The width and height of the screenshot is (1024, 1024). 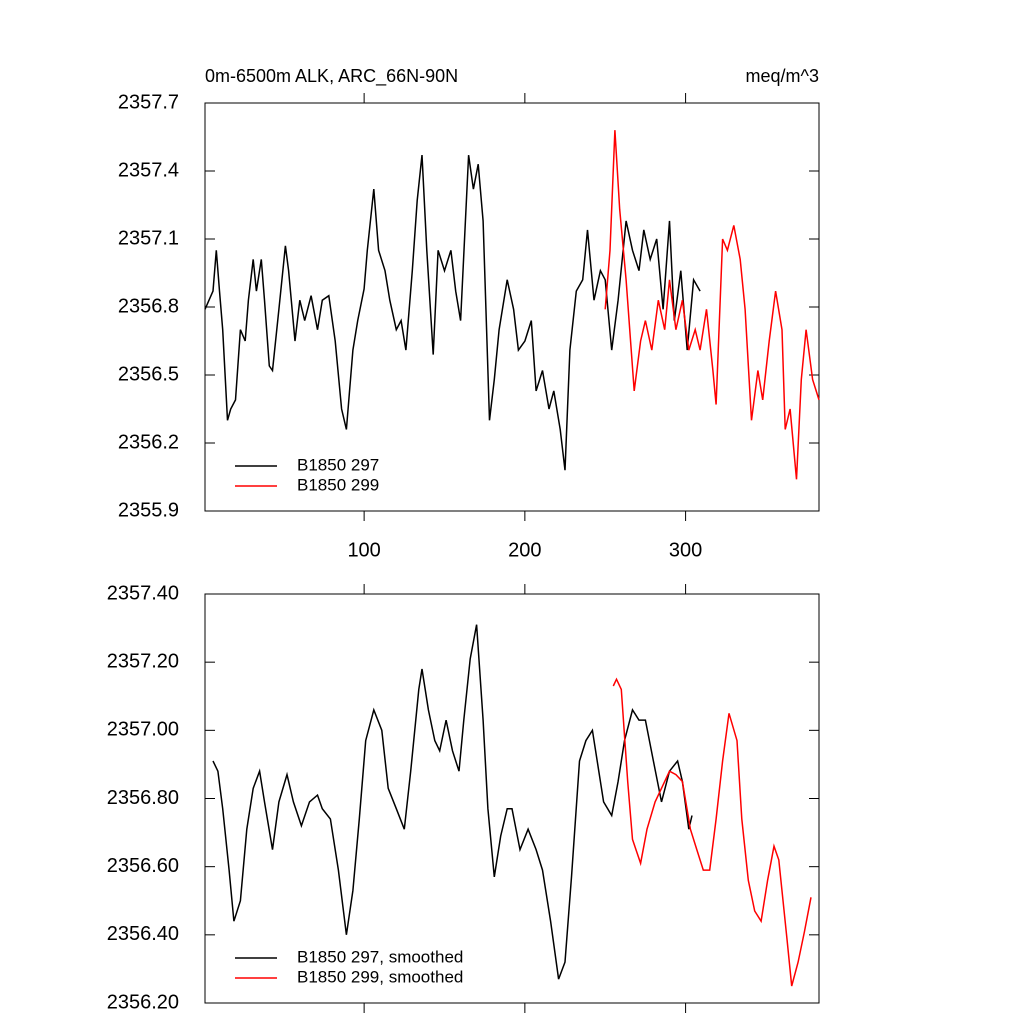 I want to click on y-tick-label: 2356.5, so click(x=148, y=374).